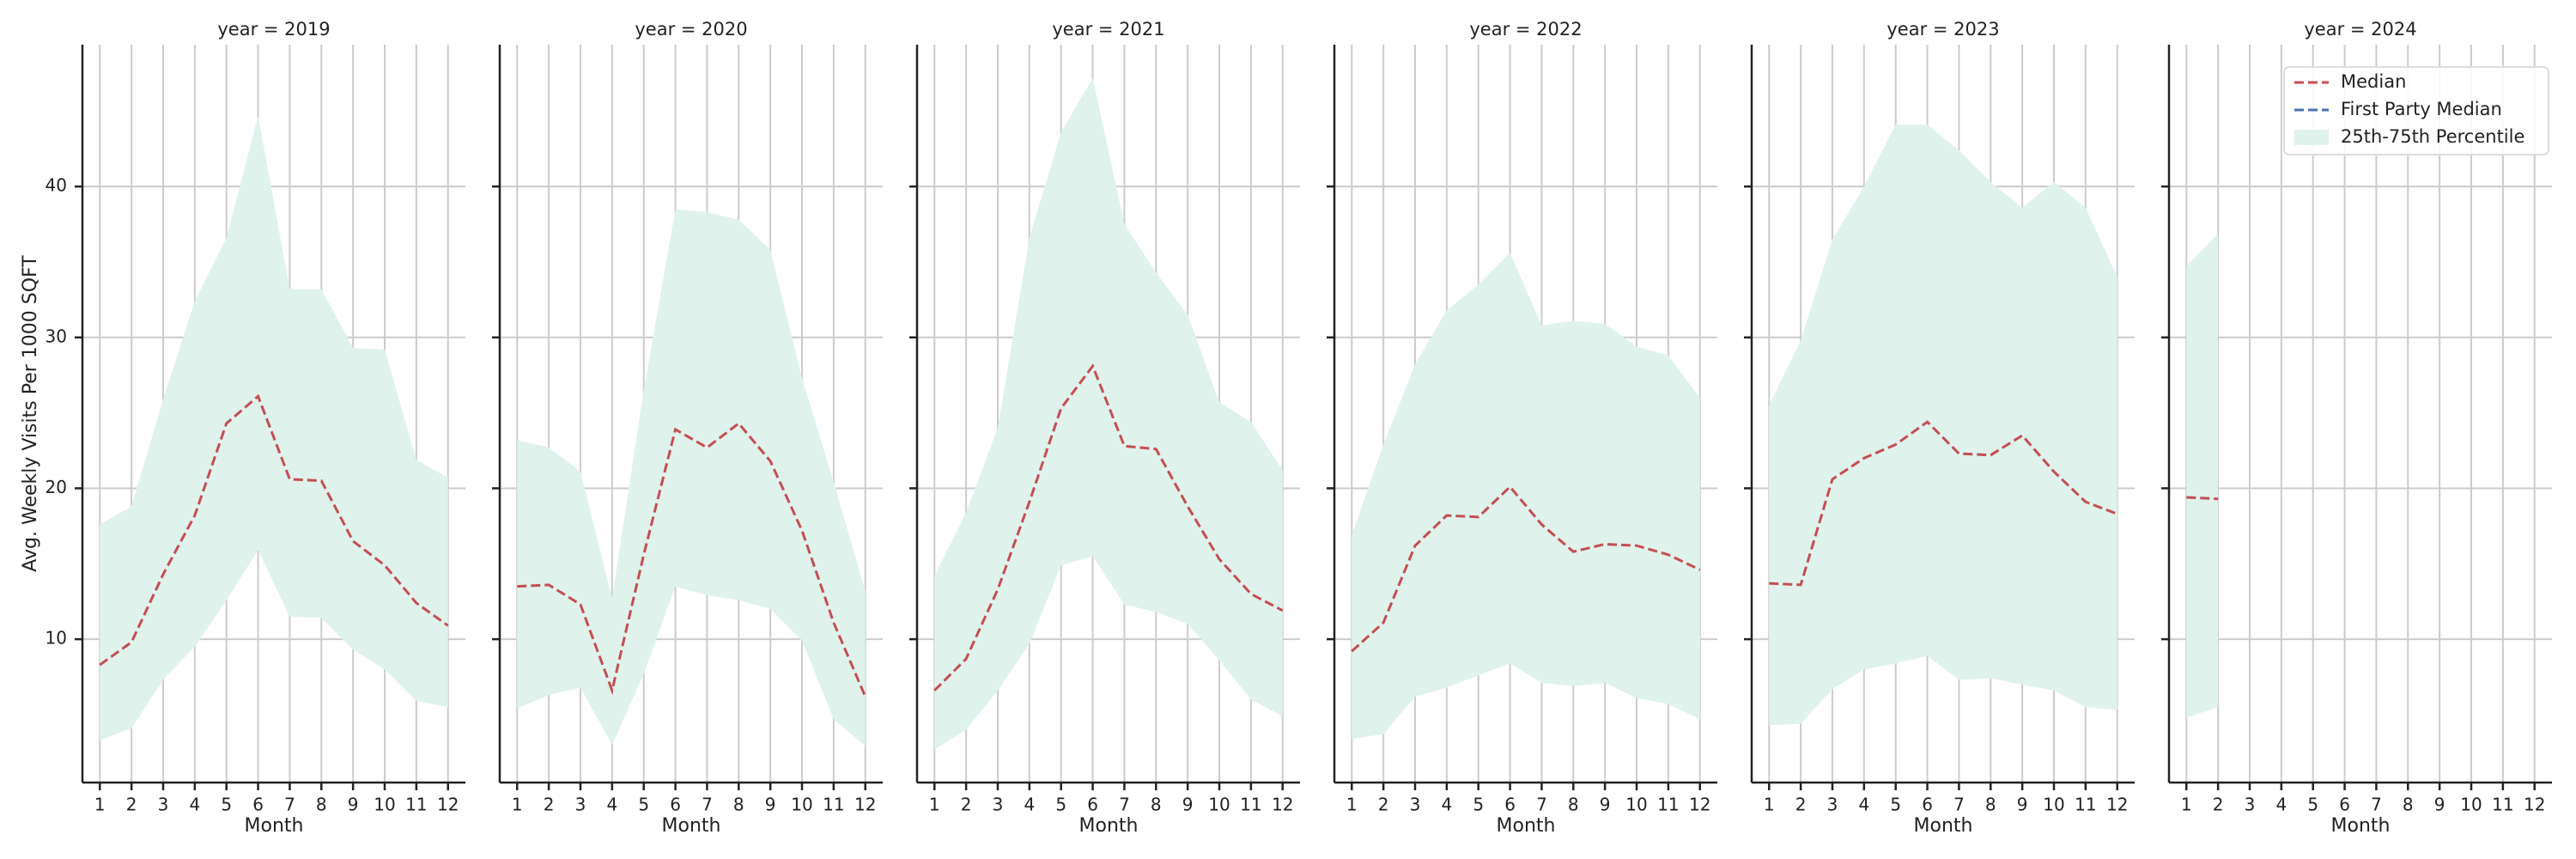 This screenshot has height=859, width=2576. Describe the element at coordinates (56, 186) in the screenshot. I see `y-tick-label: 40` at that location.